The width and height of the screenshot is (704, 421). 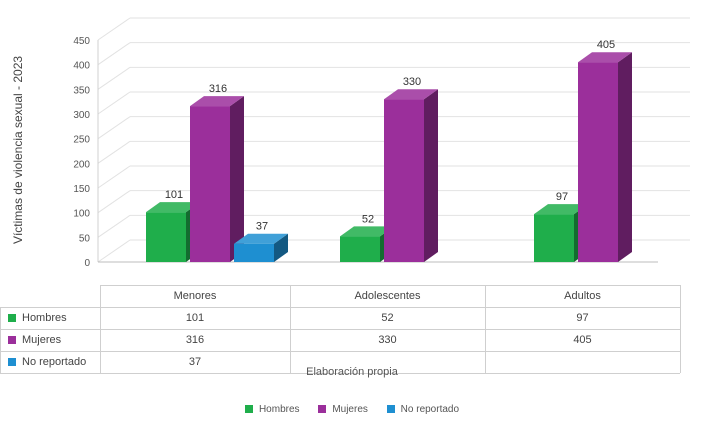 What do you see at coordinates (81, 90) in the screenshot?
I see `y-tick-label: 350` at bounding box center [81, 90].